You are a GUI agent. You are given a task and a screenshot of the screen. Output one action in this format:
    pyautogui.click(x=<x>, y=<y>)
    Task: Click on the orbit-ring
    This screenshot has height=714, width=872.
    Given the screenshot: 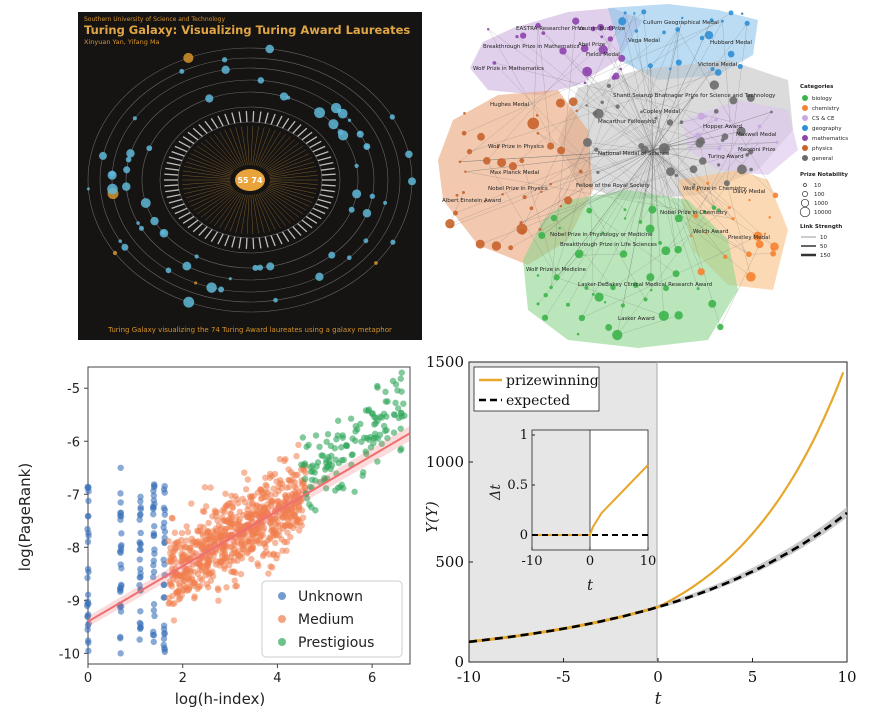 What is the action you would take?
    pyautogui.click(x=250, y=180)
    